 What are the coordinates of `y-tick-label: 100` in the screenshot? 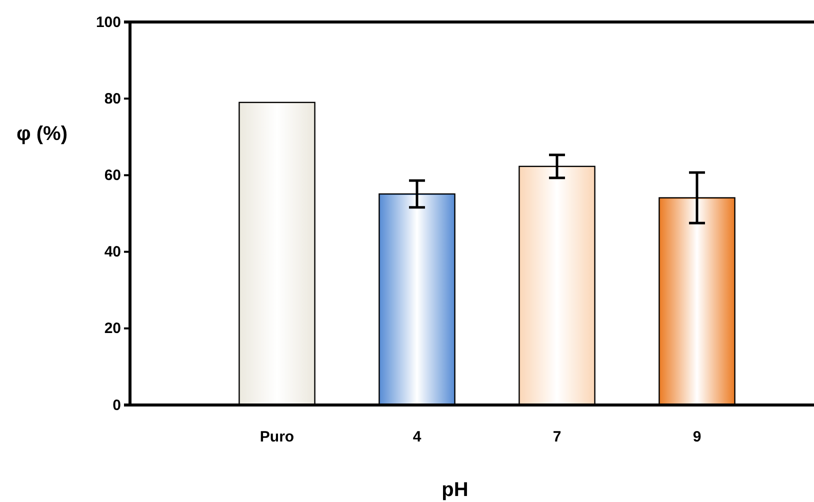 It's located at (108, 22).